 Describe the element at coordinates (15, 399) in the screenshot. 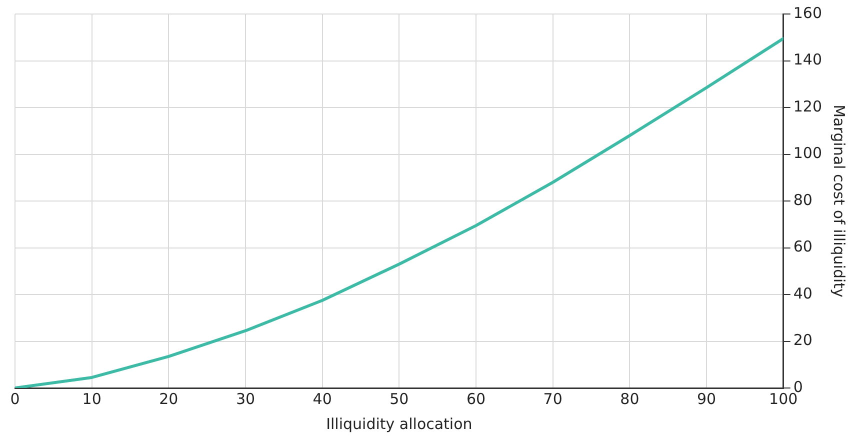

I see `x-tick-label: 0` at that location.